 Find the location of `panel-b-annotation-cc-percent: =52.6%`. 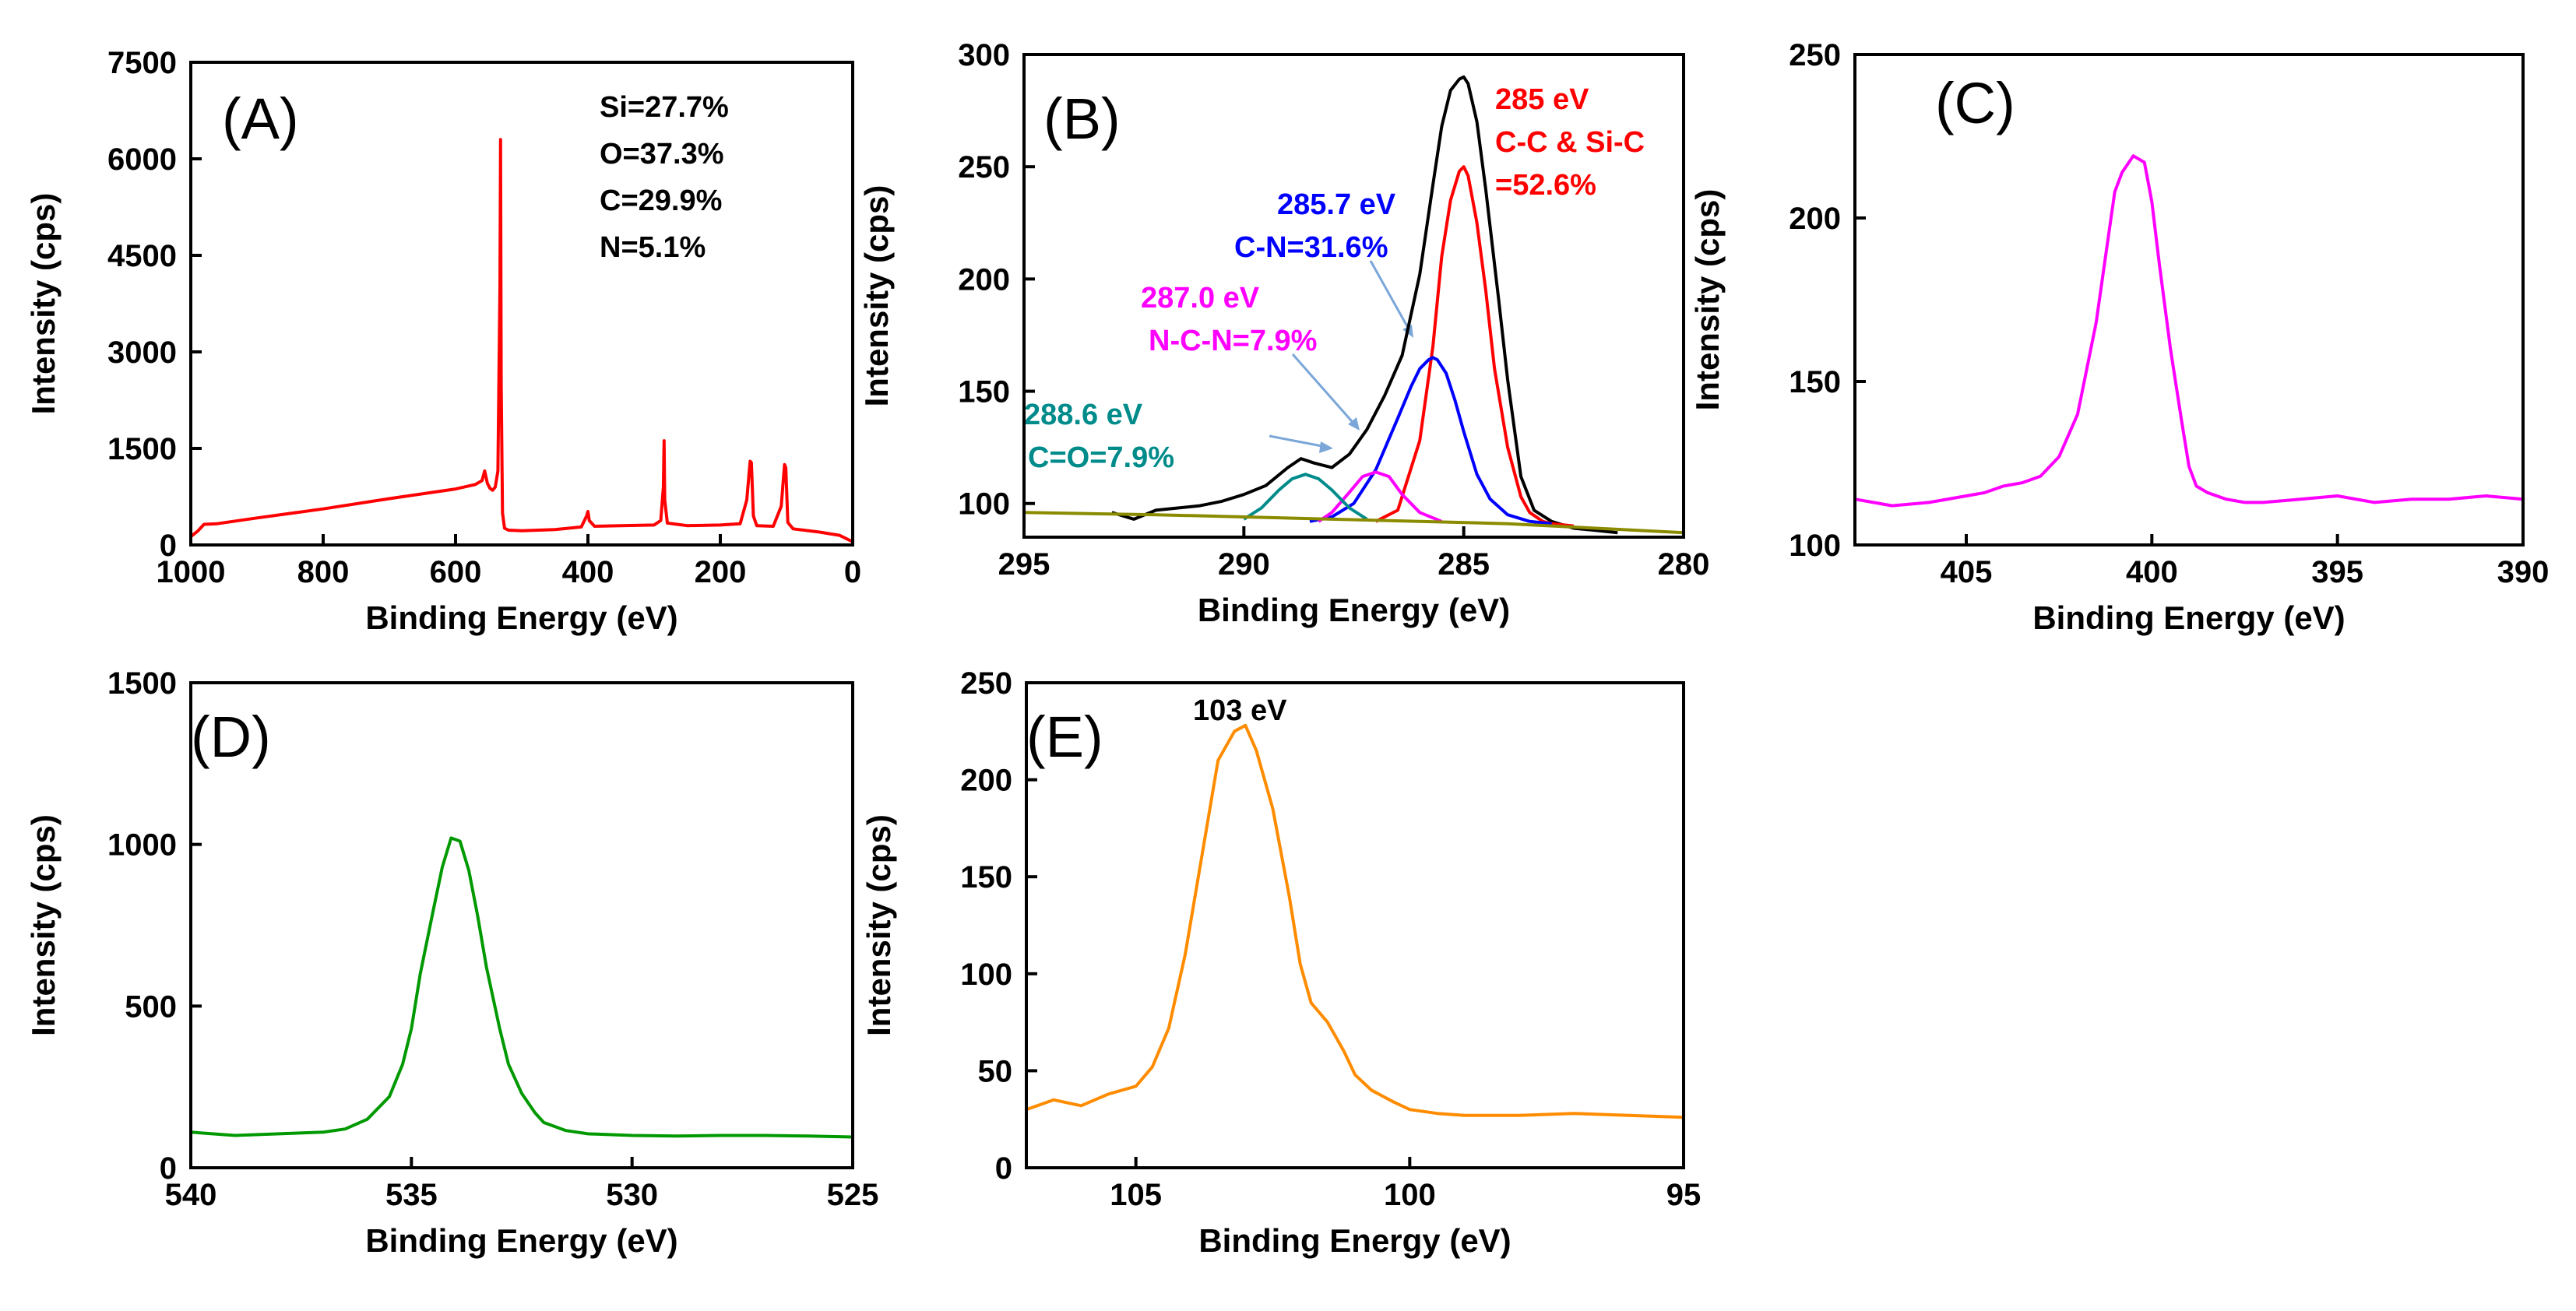

panel-b-annotation-cc-percent: =52.6% is located at coordinates (1545, 185).